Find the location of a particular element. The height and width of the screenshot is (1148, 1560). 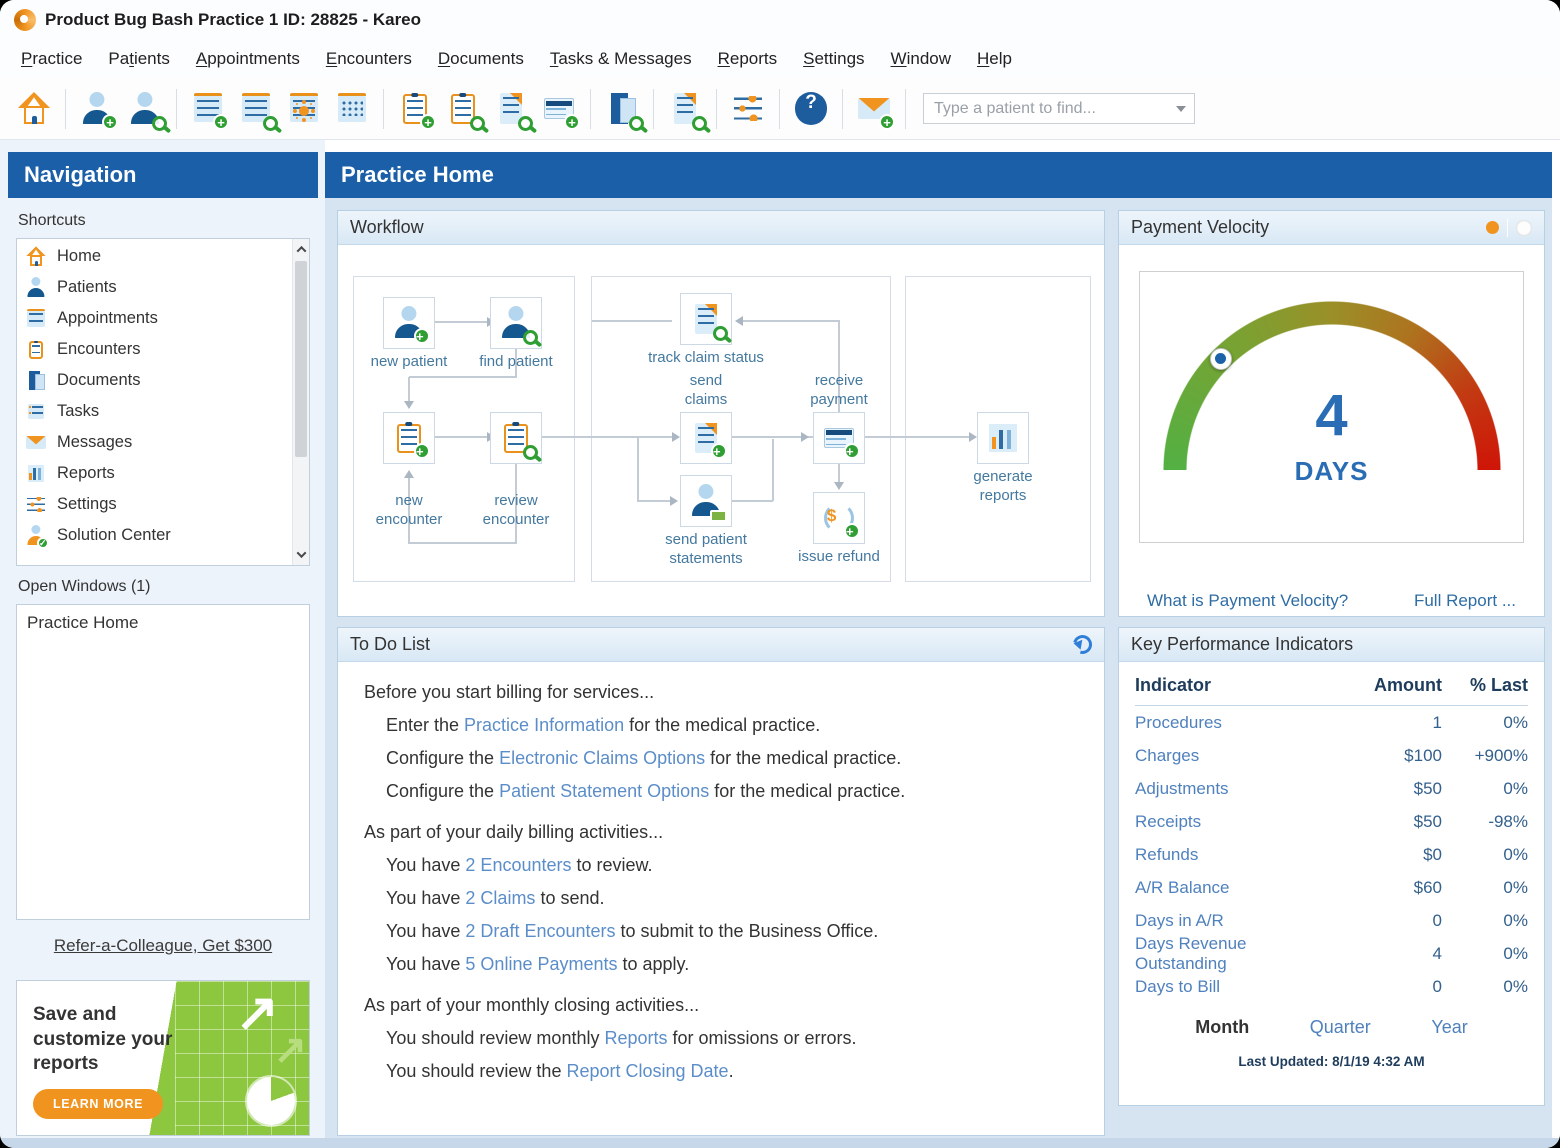

claim-send-icon: + is located at coordinates (707, 439).